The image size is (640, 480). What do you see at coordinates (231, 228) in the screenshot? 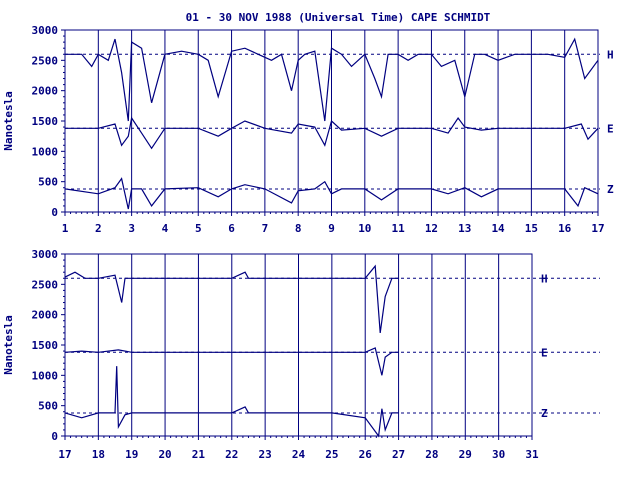
I see `x-tick-label: 6` at bounding box center [231, 228].